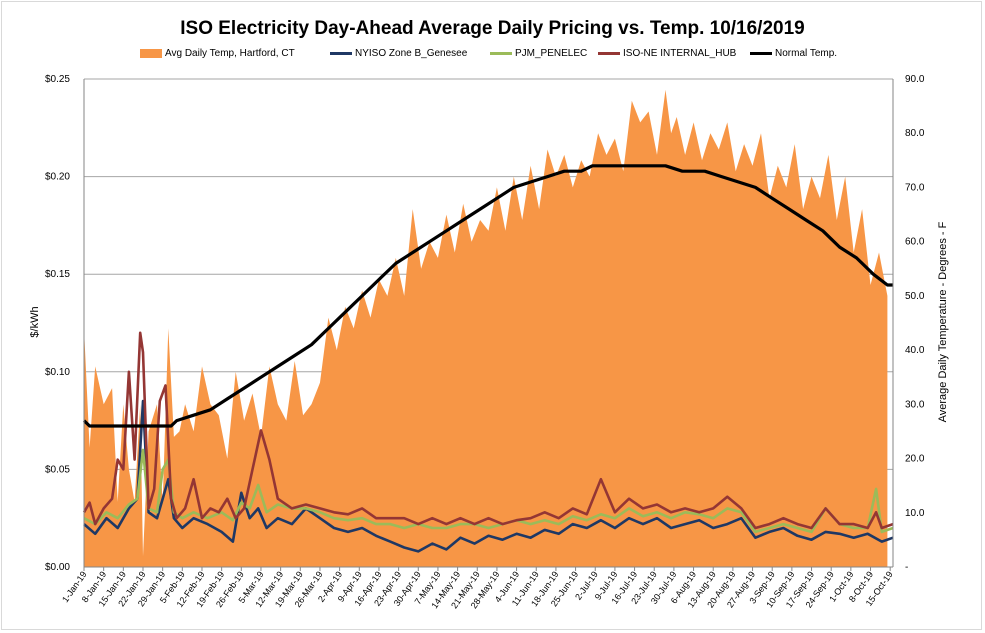 The height and width of the screenshot is (633, 985). What do you see at coordinates (761, 53) in the screenshot?
I see `legend-swatch-normal` at bounding box center [761, 53].